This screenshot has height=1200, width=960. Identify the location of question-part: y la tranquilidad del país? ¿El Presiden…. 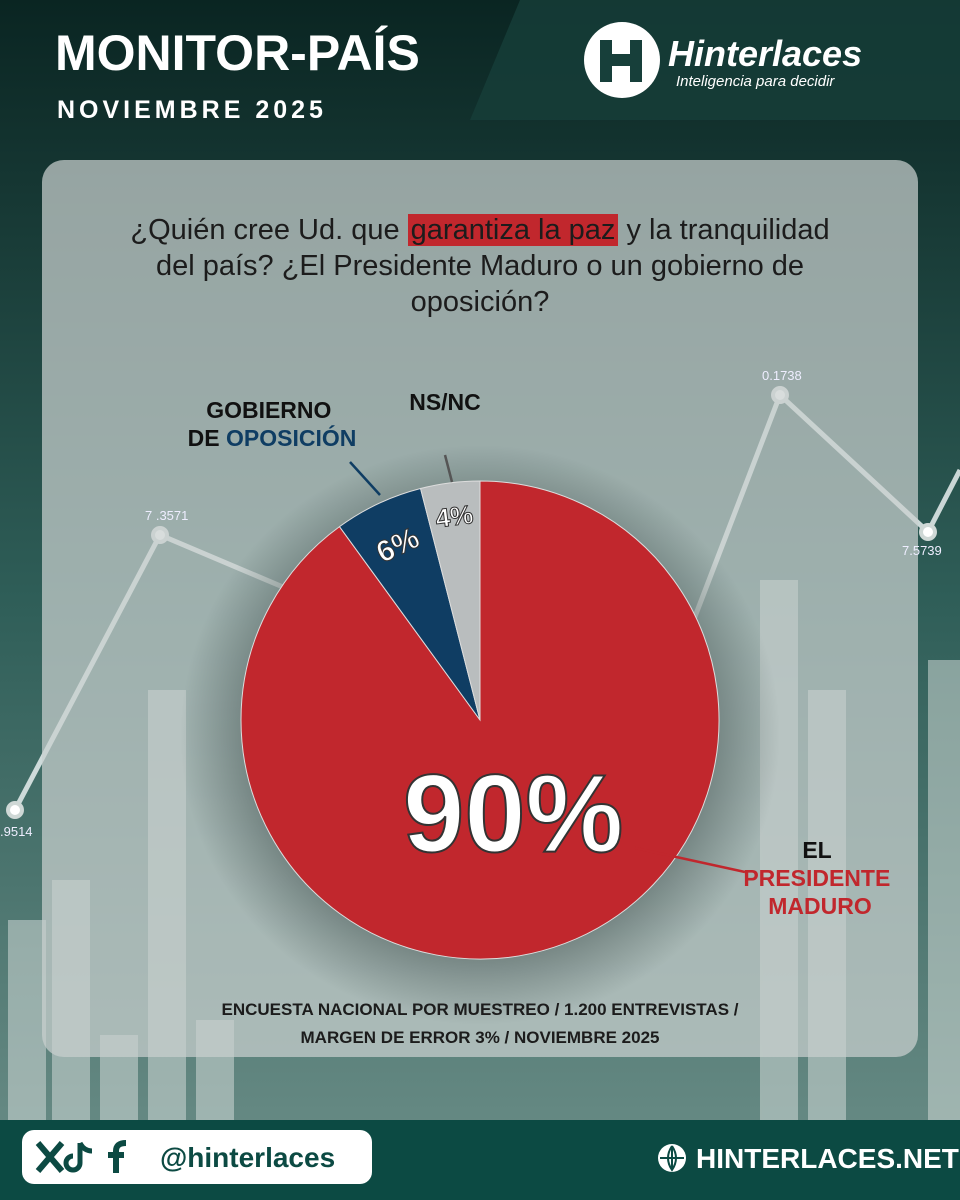
(492, 266).